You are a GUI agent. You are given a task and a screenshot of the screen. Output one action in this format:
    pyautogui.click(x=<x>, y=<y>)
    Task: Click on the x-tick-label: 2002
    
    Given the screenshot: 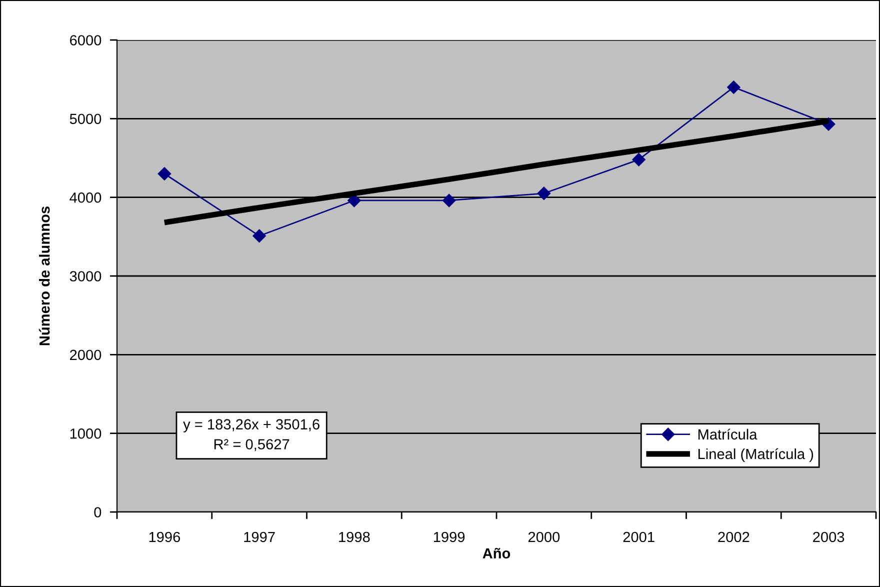 What is the action you would take?
    pyautogui.click(x=734, y=537)
    